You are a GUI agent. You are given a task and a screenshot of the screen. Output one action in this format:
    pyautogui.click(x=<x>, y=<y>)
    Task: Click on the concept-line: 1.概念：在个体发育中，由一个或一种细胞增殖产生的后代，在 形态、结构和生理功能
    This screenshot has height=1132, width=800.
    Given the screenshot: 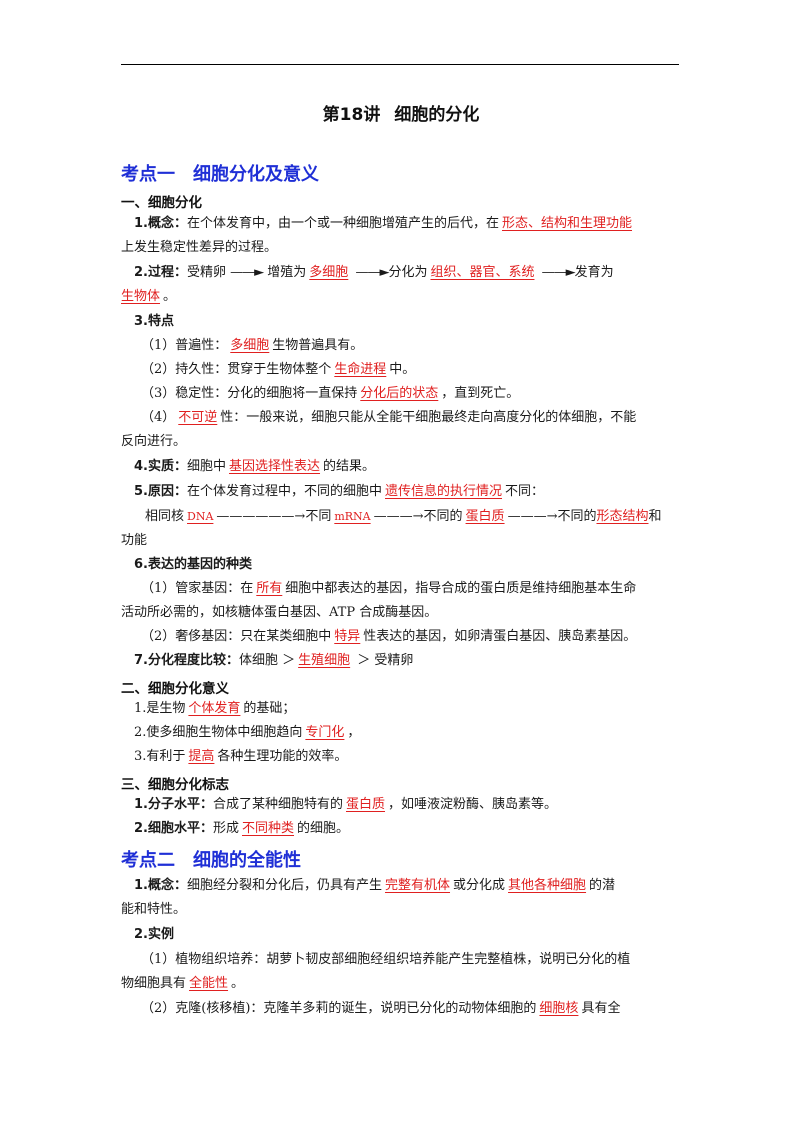 What is the action you would take?
    pyautogui.click(x=408, y=224)
    